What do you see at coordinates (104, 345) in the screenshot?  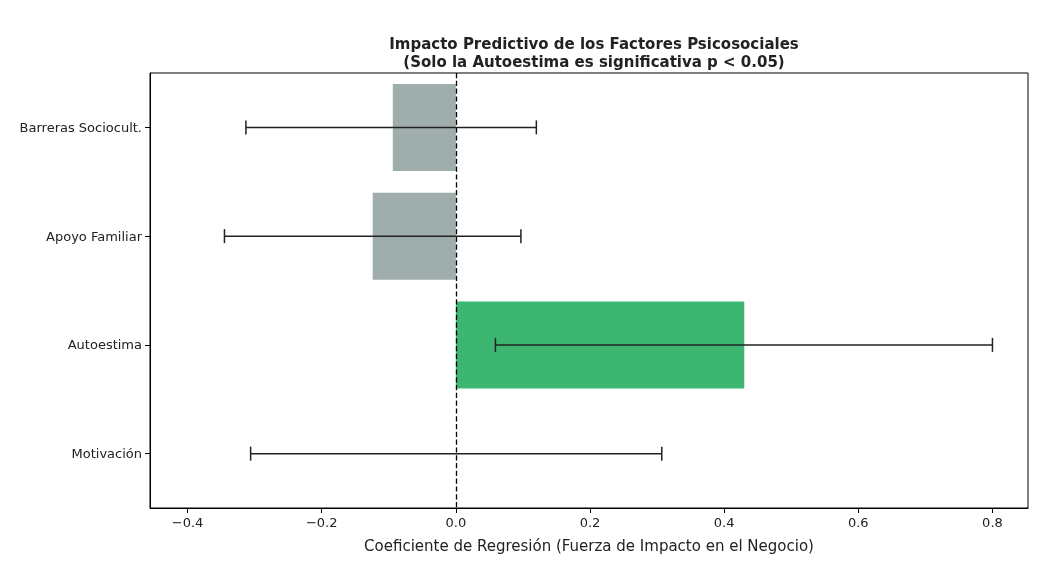 I see `y-tick-label: Autoestima` at bounding box center [104, 345].